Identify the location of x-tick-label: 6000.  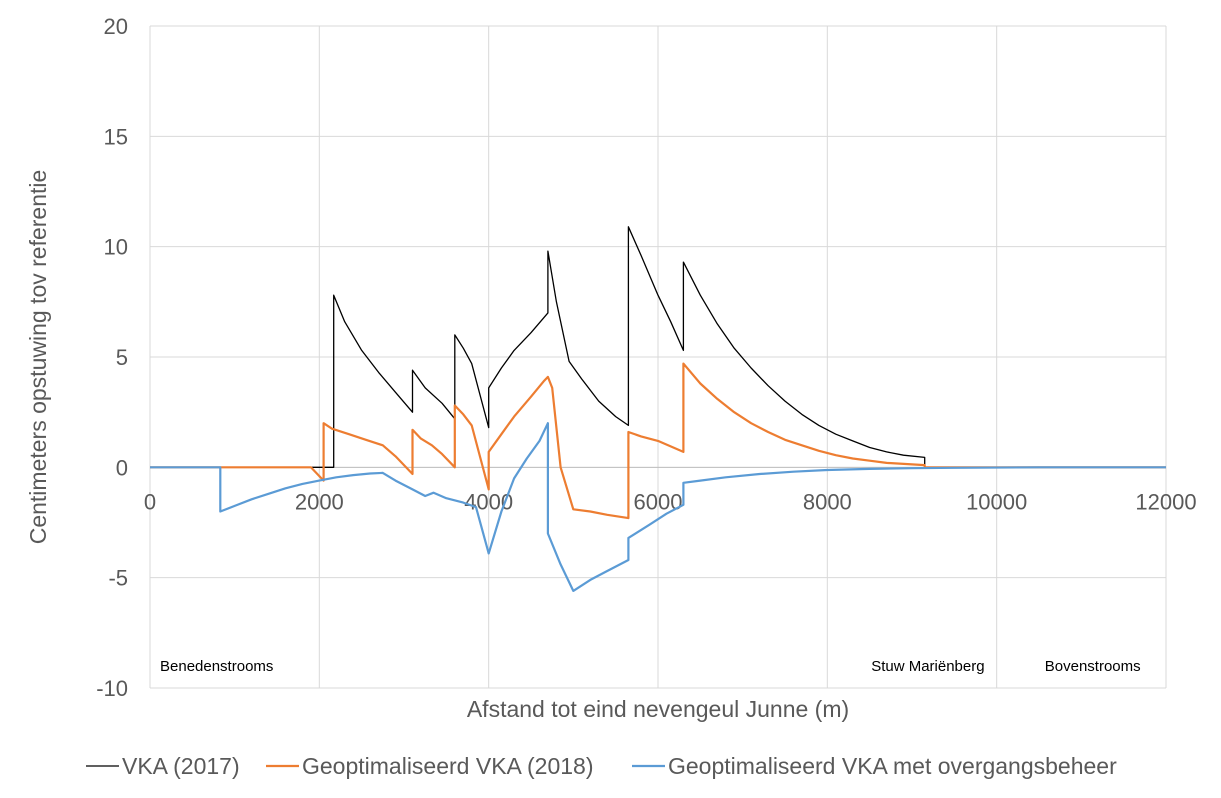
(658, 501).